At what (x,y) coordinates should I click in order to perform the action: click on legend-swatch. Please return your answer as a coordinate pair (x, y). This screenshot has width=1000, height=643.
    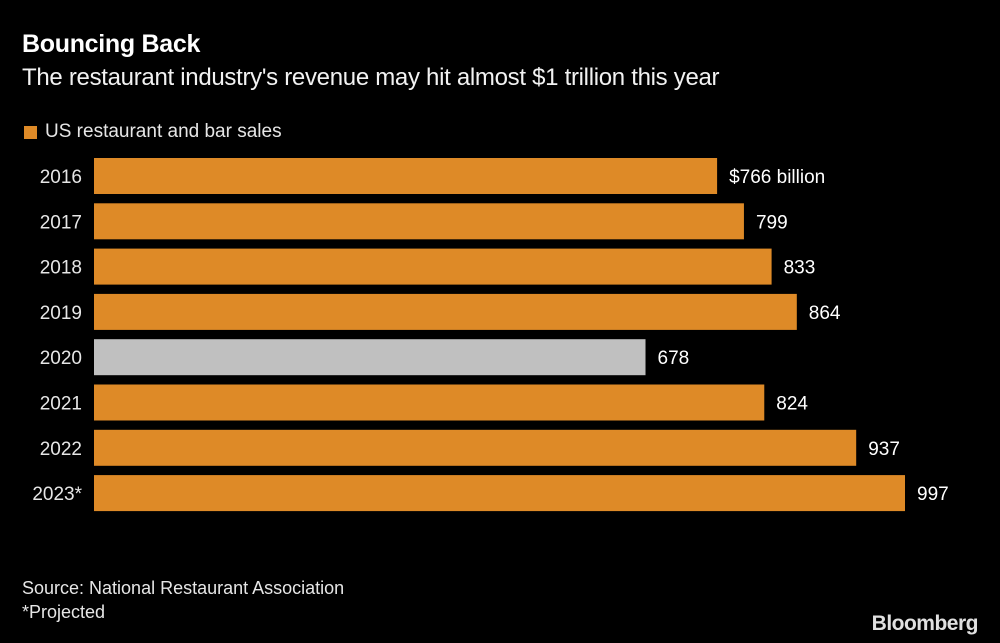
    Looking at the image, I should click on (30, 132).